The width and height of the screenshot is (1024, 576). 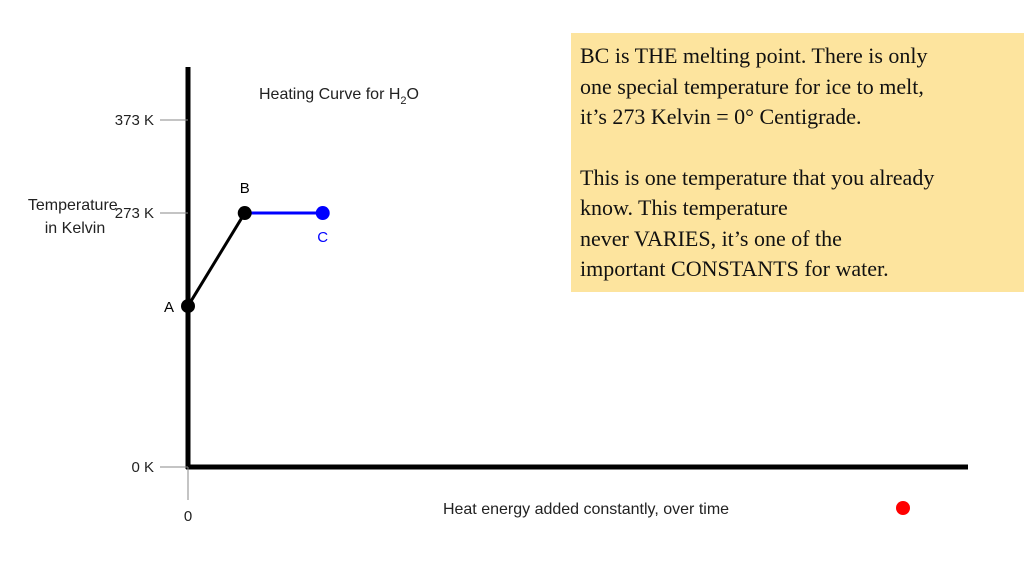 I want to click on note-line: BC is THE melting point. There is only, so click(x=754, y=55).